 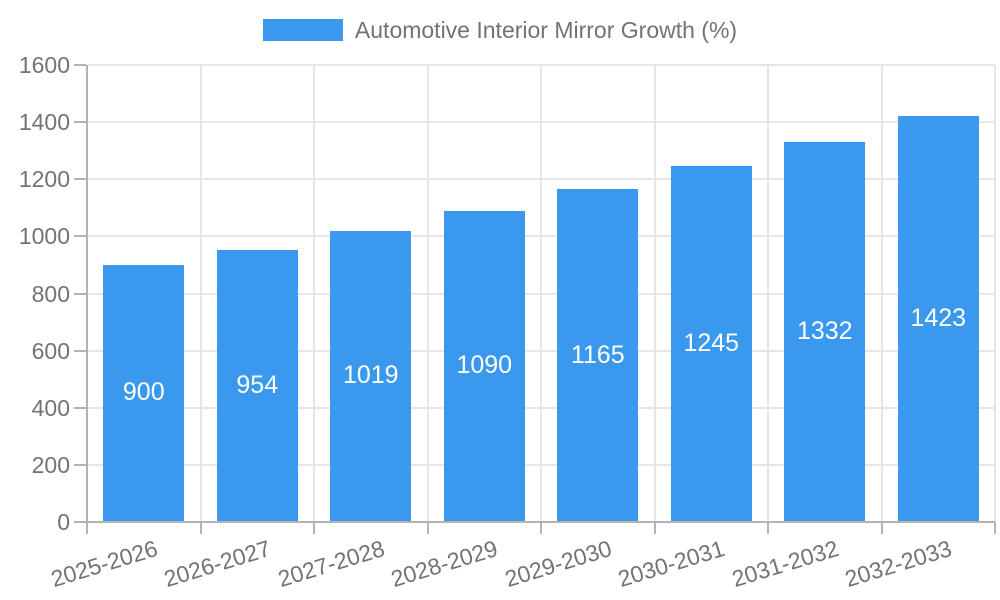 I want to click on bar-value-label: 1423, so click(x=938, y=317).